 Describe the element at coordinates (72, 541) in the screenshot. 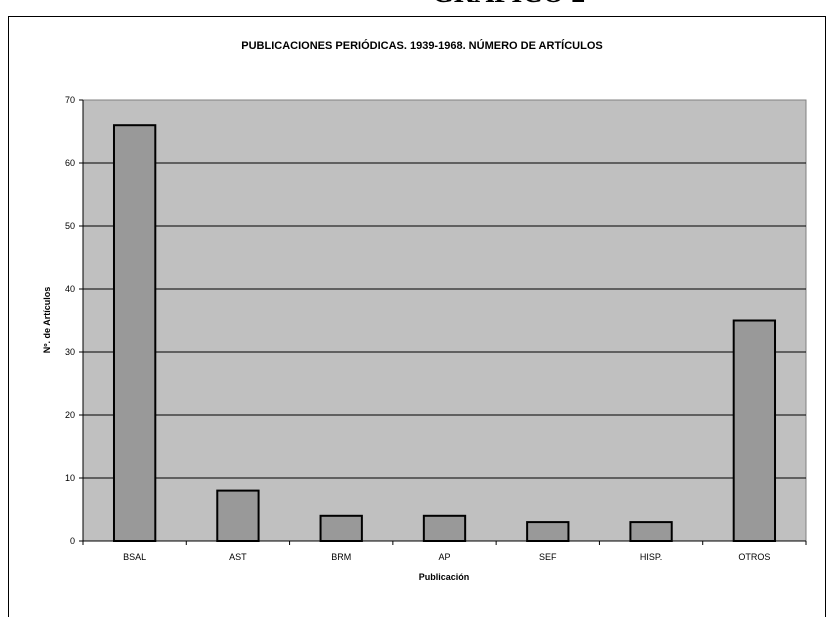

I see `y-tick-label: 0` at that location.